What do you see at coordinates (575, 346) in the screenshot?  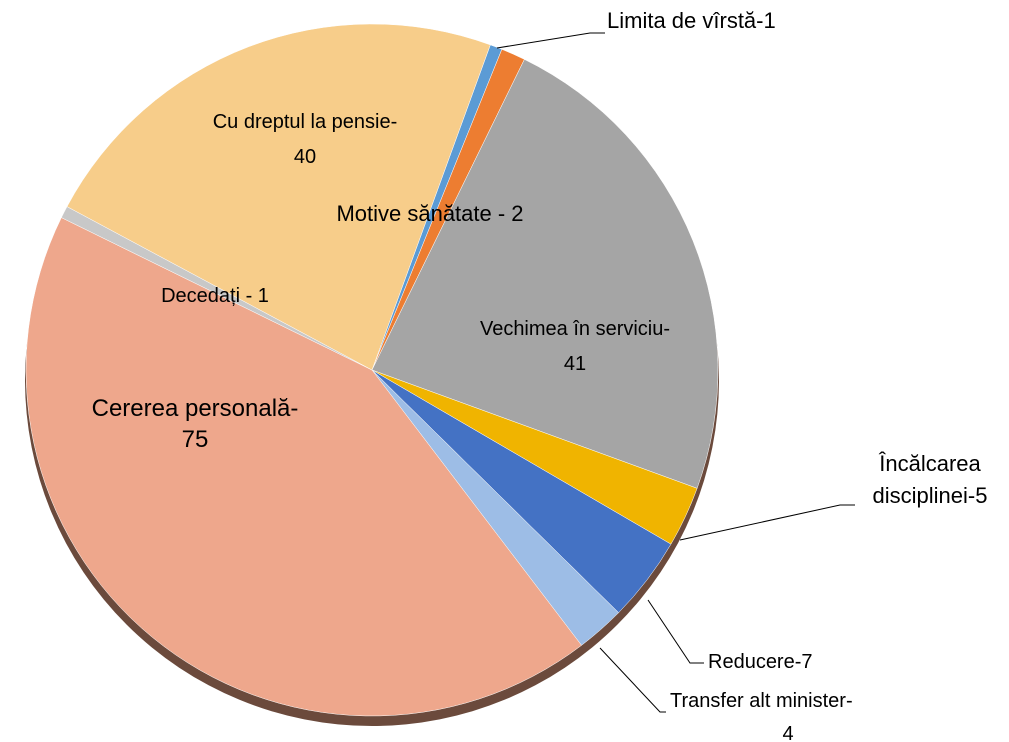 I see `slice-label: Vechimea în serviciu-41` at bounding box center [575, 346].